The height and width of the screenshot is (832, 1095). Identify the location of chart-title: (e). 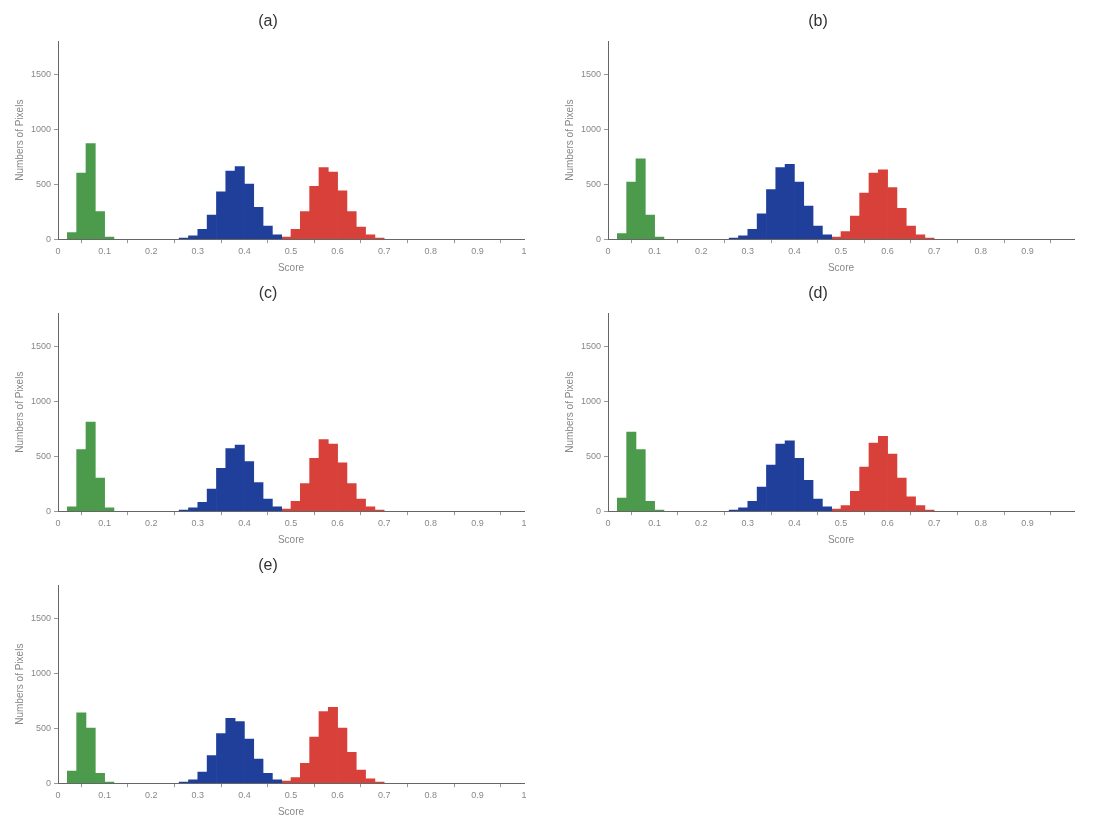
(268, 565).